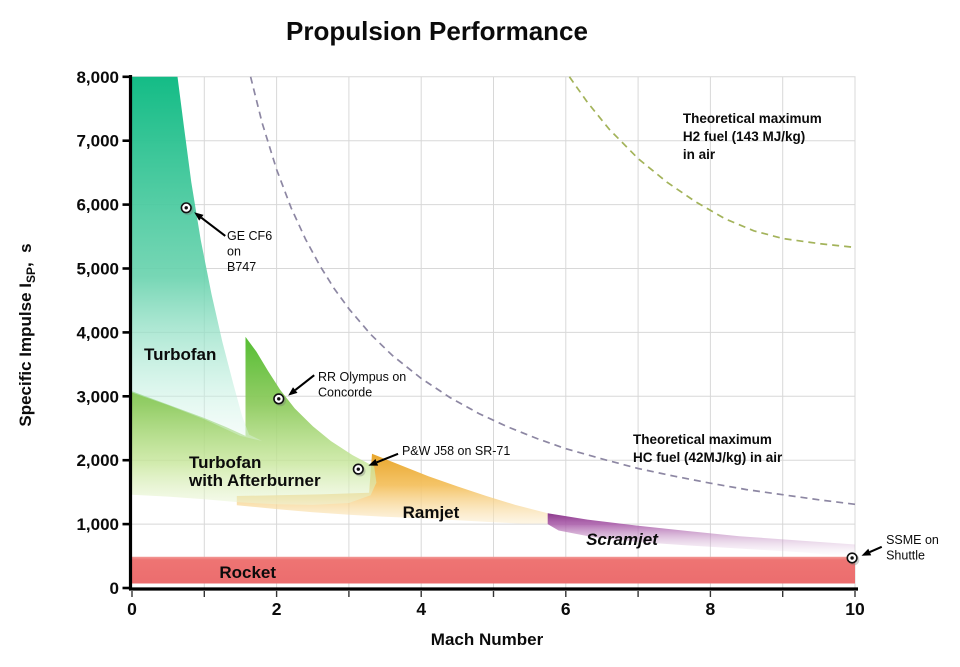 This screenshot has height=667, width=960. What do you see at coordinates (97, 332) in the screenshot?
I see `y-tick-label-4000: 4,000` at bounding box center [97, 332].